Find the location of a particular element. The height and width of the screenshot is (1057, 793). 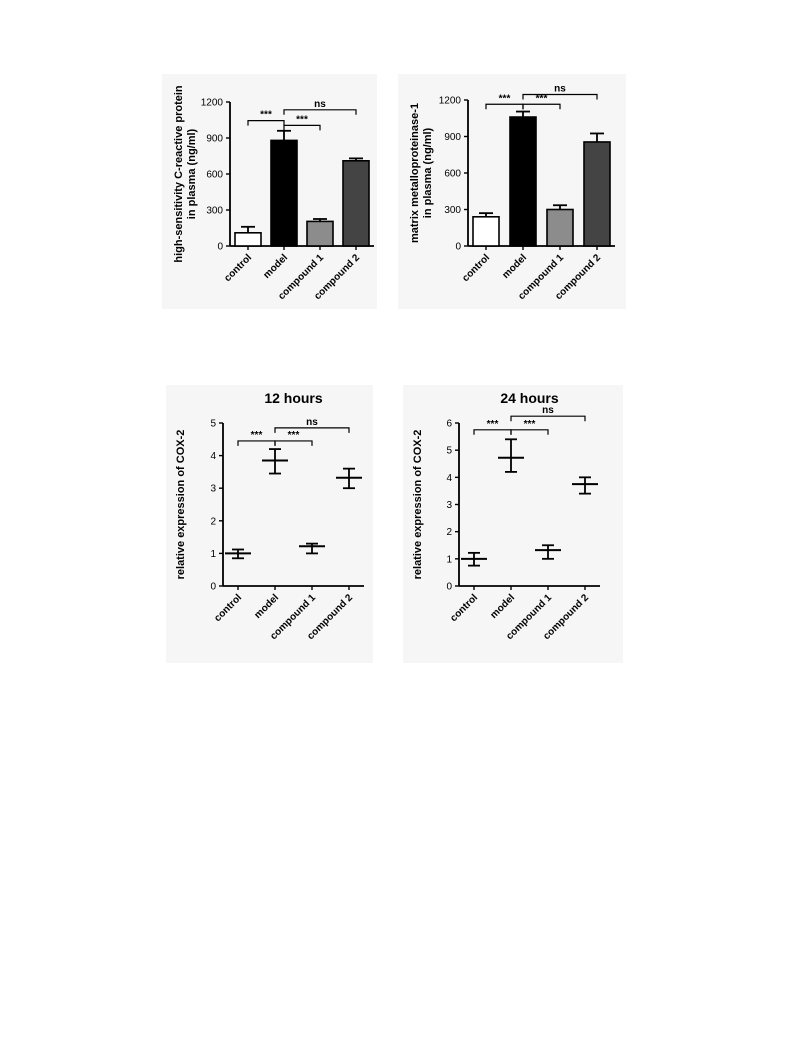

y-axis-label: matrix metalloproteinase-1 is located at coordinates (415, 173).